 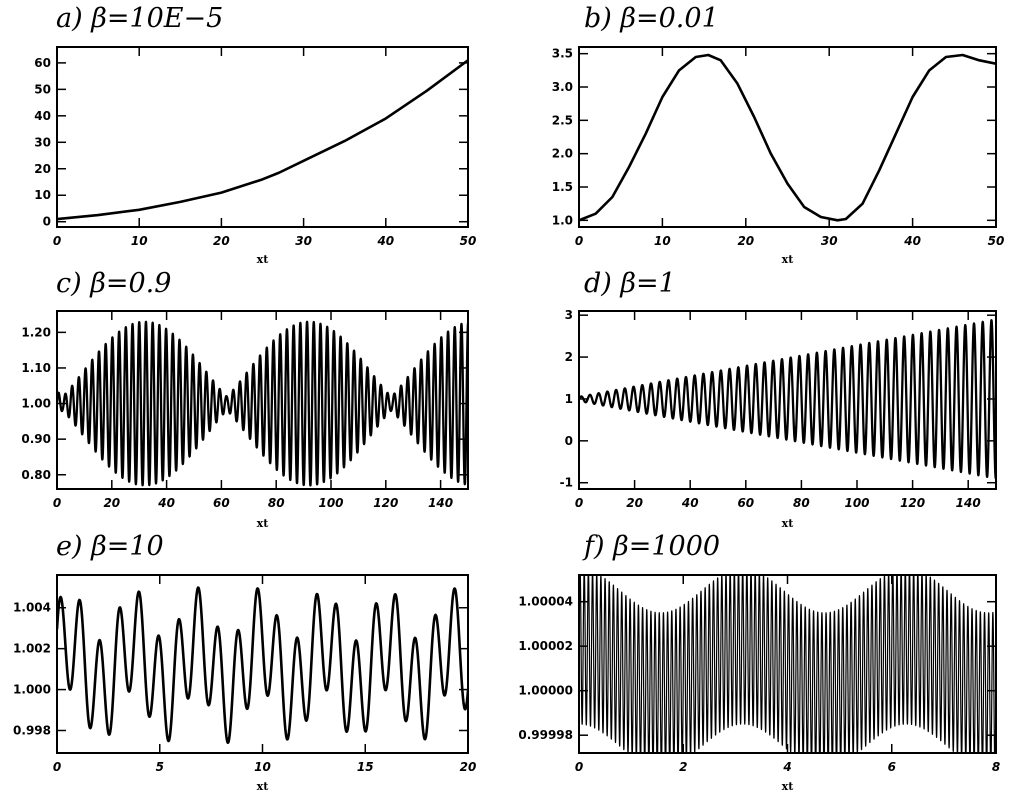 What do you see at coordinates (262, 664) in the screenshot?
I see `plot-frame-e` at bounding box center [262, 664].